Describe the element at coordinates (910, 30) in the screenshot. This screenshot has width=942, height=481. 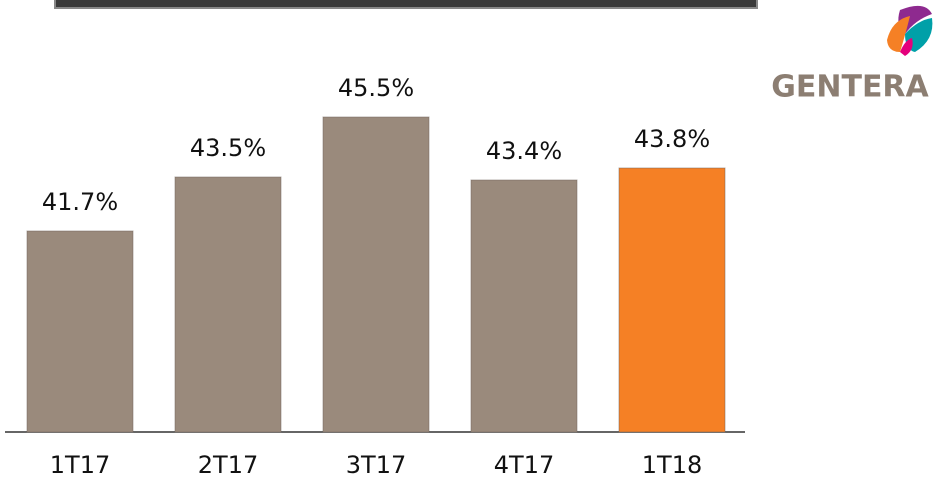
I see `logo-icon` at that location.